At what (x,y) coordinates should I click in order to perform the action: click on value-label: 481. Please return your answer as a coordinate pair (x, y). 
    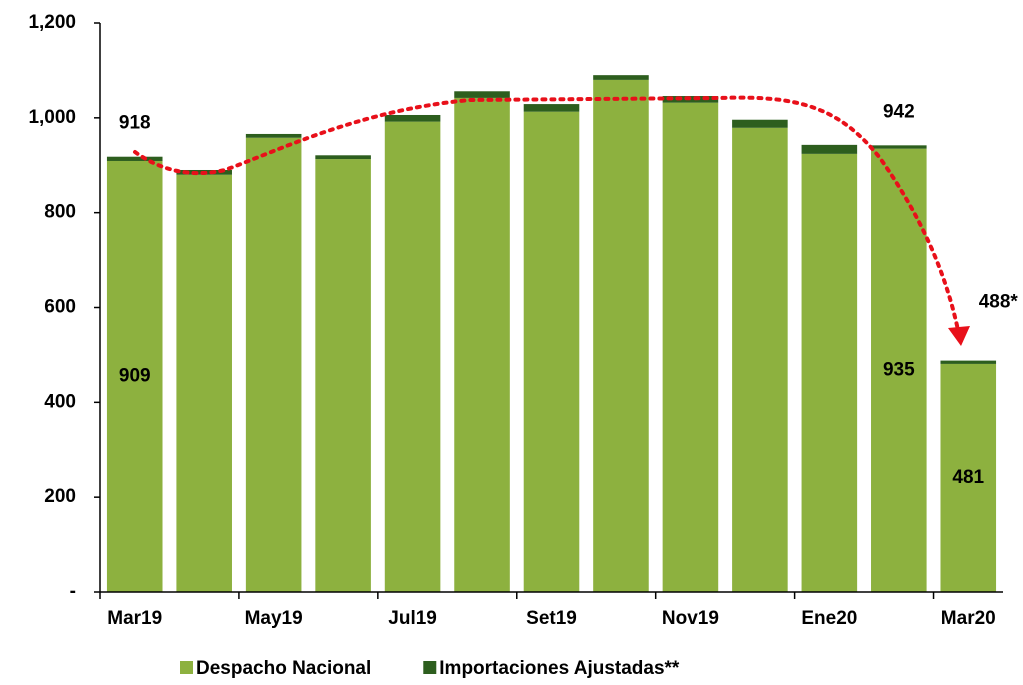
    Looking at the image, I should click on (968, 477).